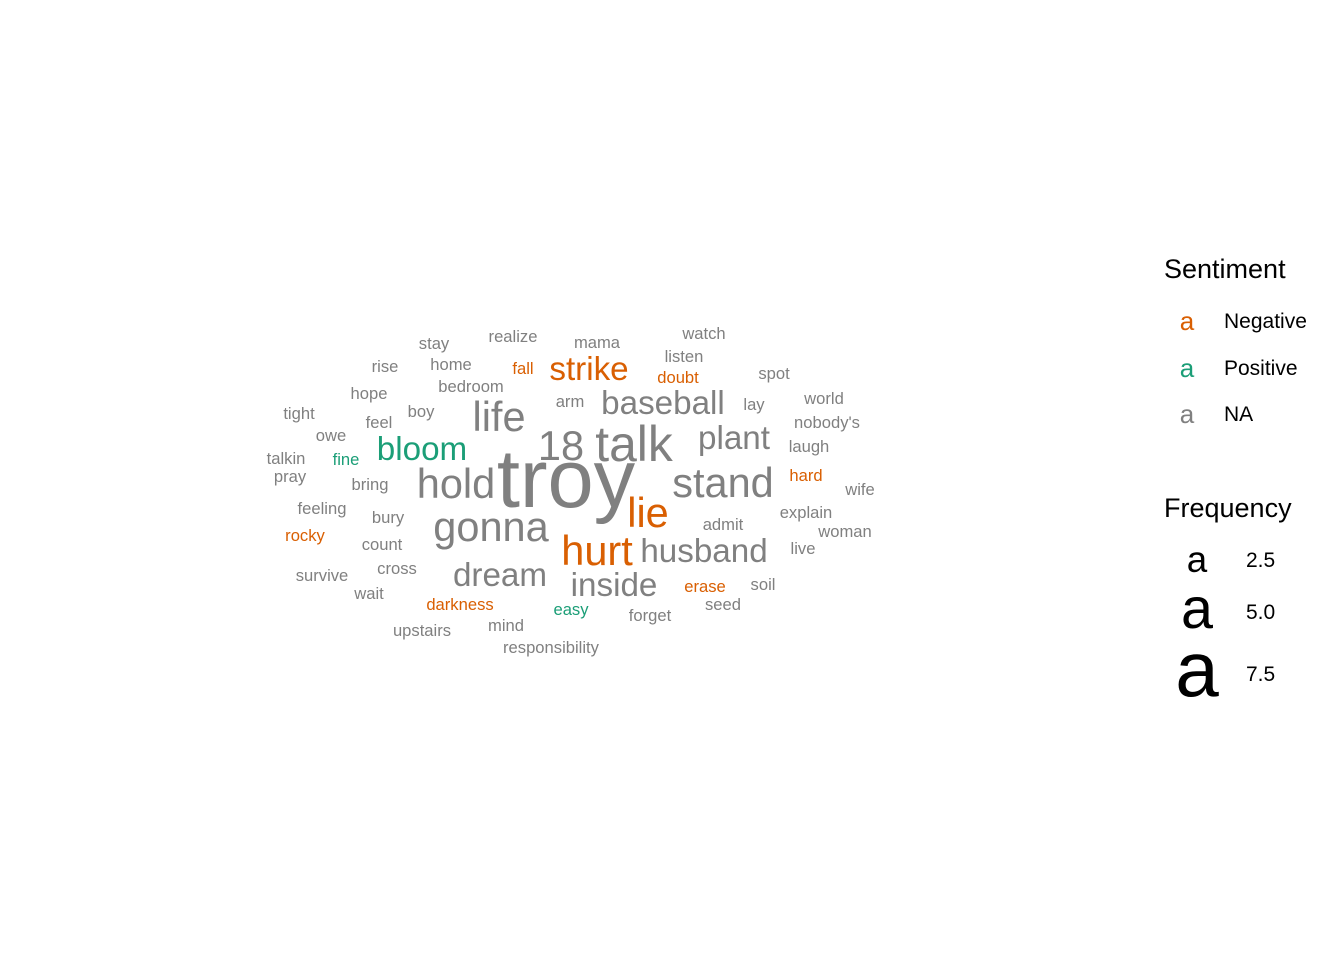  What do you see at coordinates (290, 476) in the screenshot?
I see `word-pray: pray` at bounding box center [290, 476].